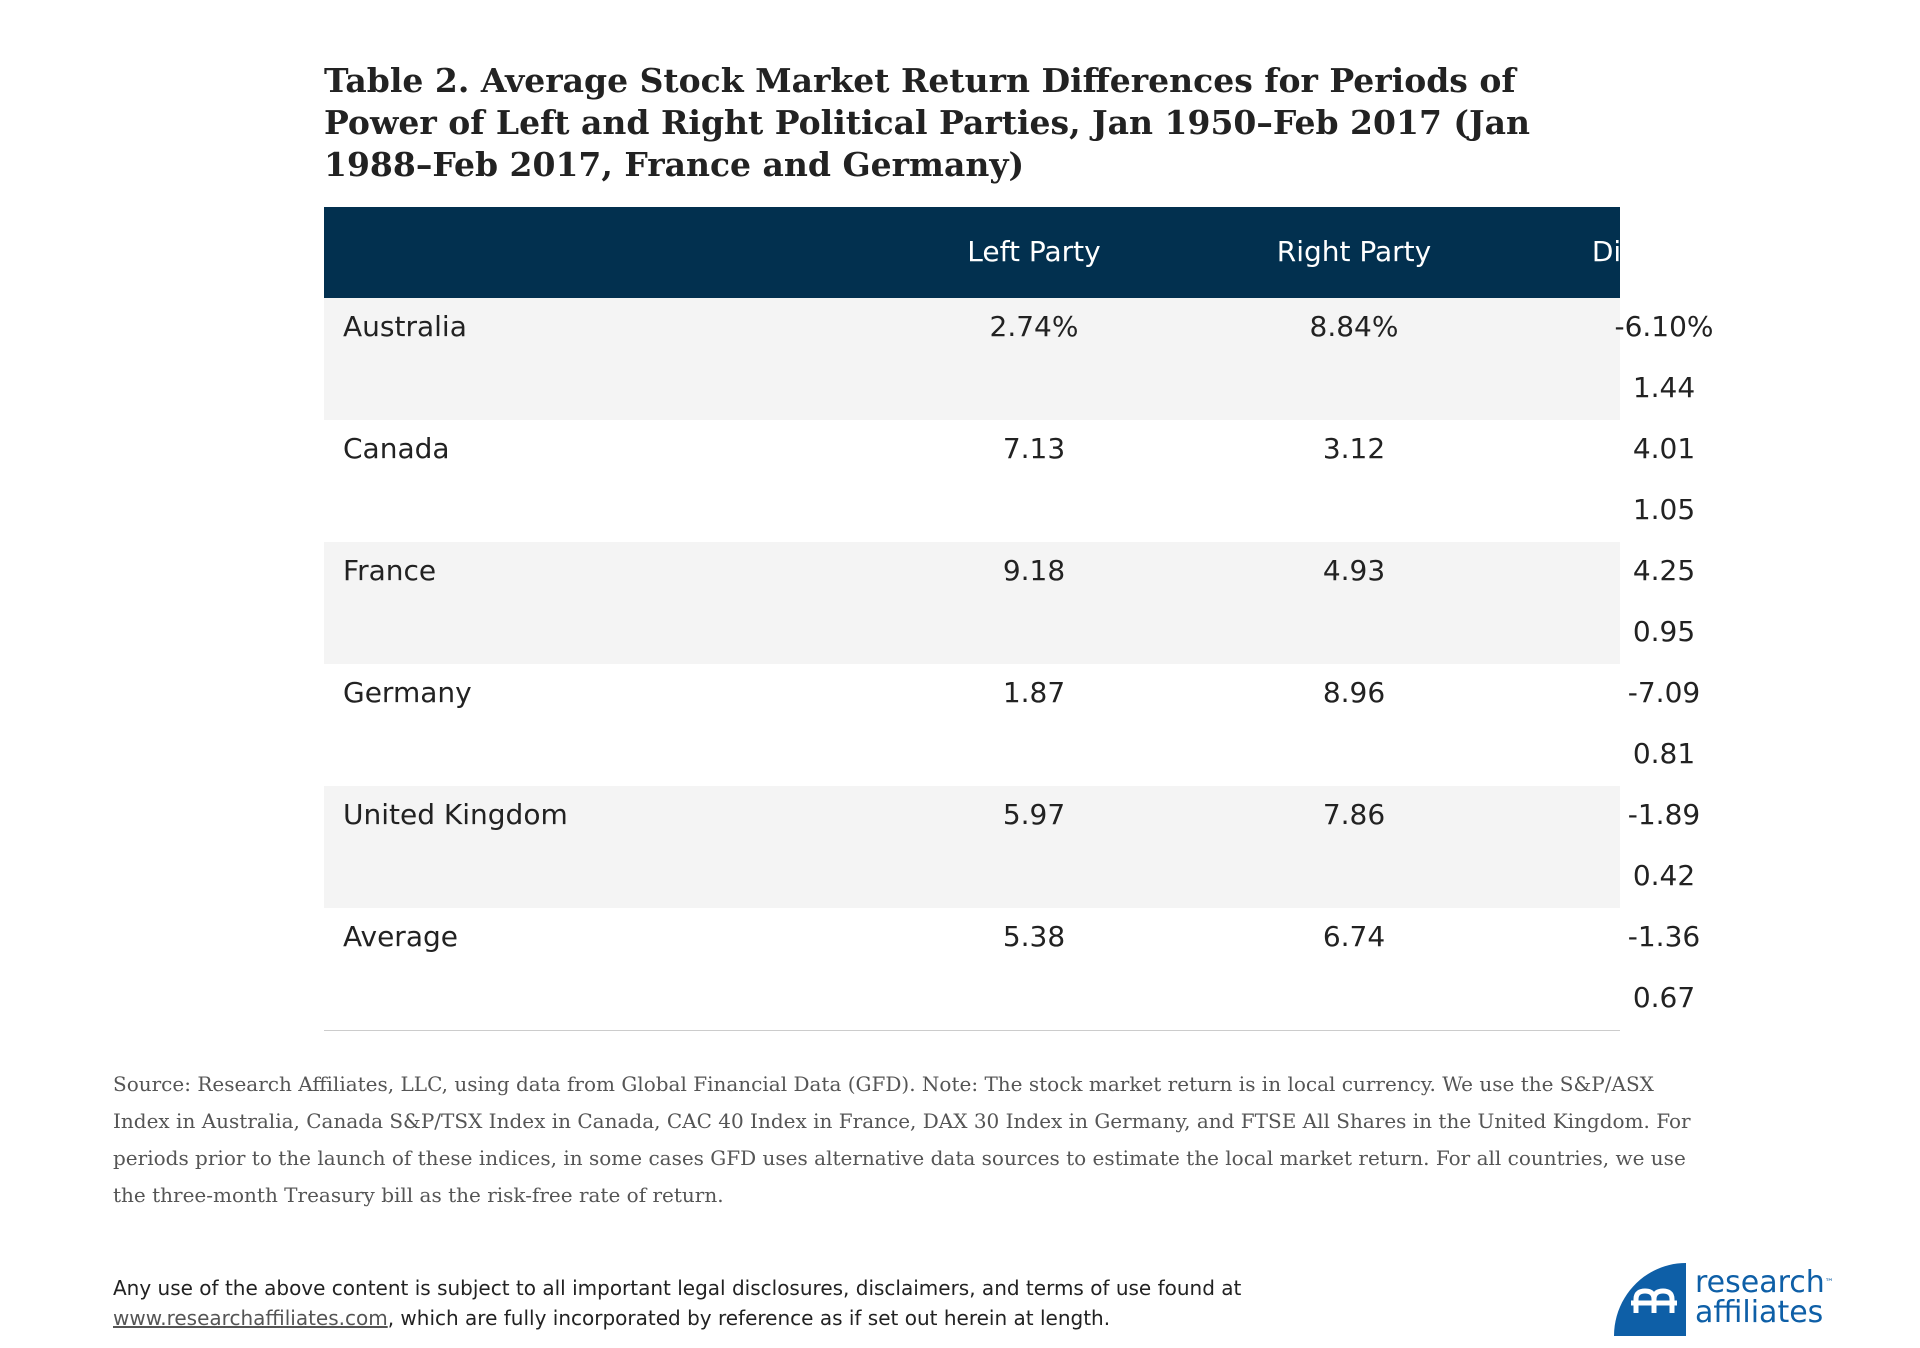 This screenshot has width=1920, height=1348. Describe the element at coordinates (1664, 753) in the screenshot. I see `tstat-cell: 0.81` at that location.